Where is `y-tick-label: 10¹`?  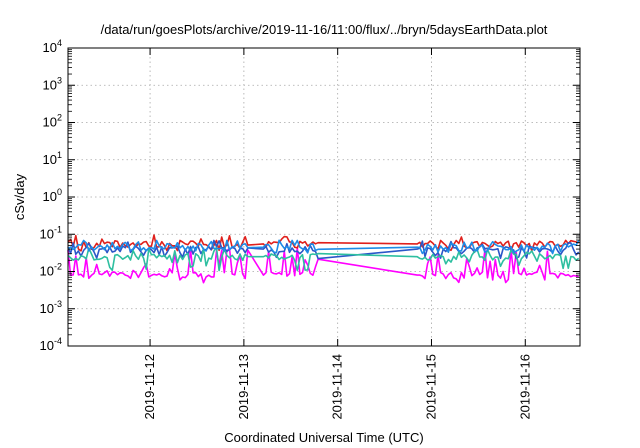
y-tick-label: 10¹ is located at coordinates (52, 158).